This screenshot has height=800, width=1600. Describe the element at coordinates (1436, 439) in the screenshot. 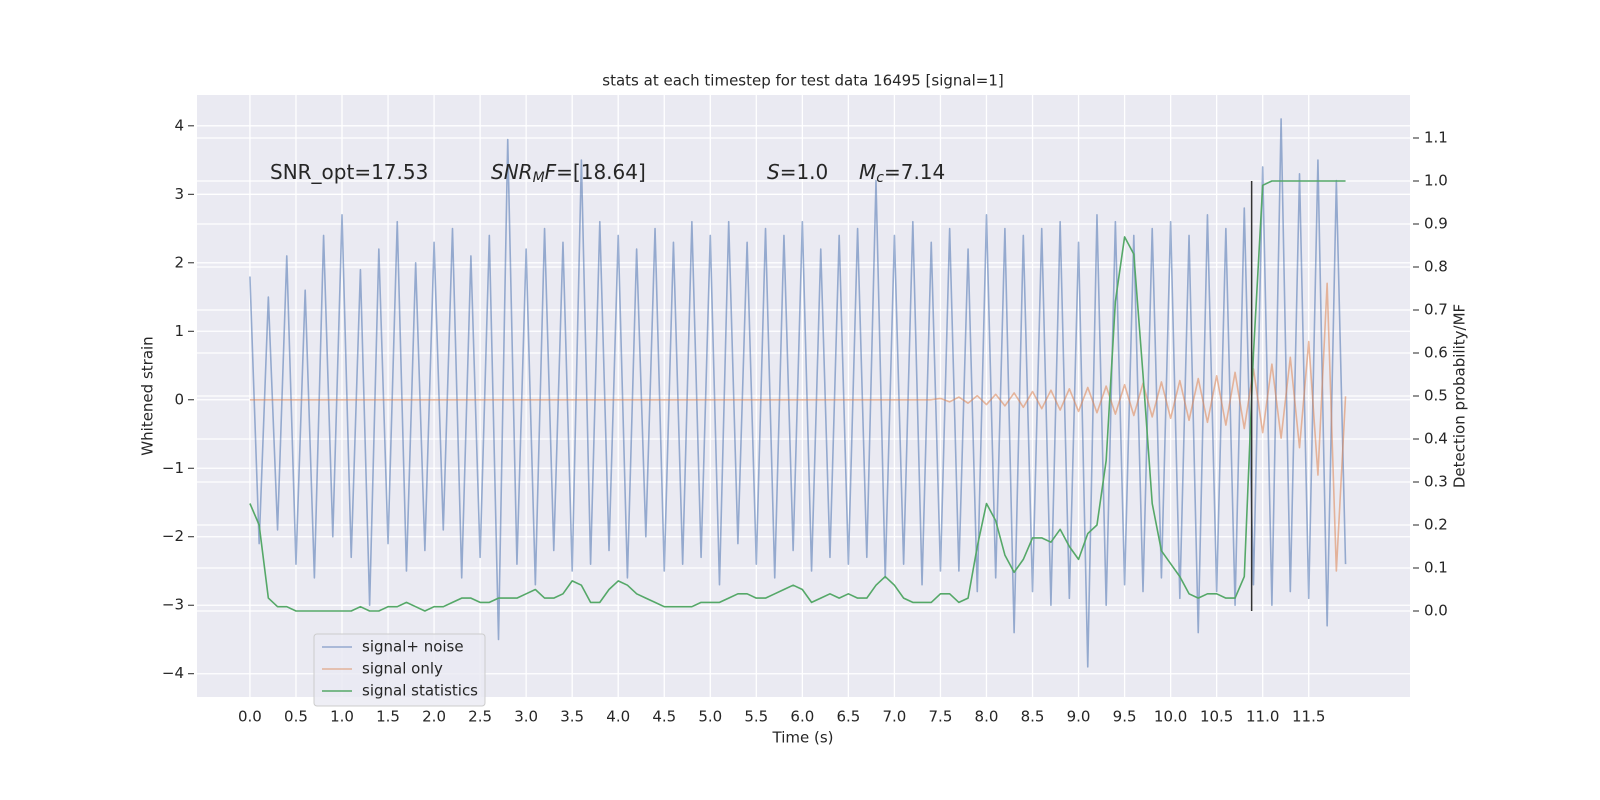

I see `y2-tick-label: 0.4` at that location.